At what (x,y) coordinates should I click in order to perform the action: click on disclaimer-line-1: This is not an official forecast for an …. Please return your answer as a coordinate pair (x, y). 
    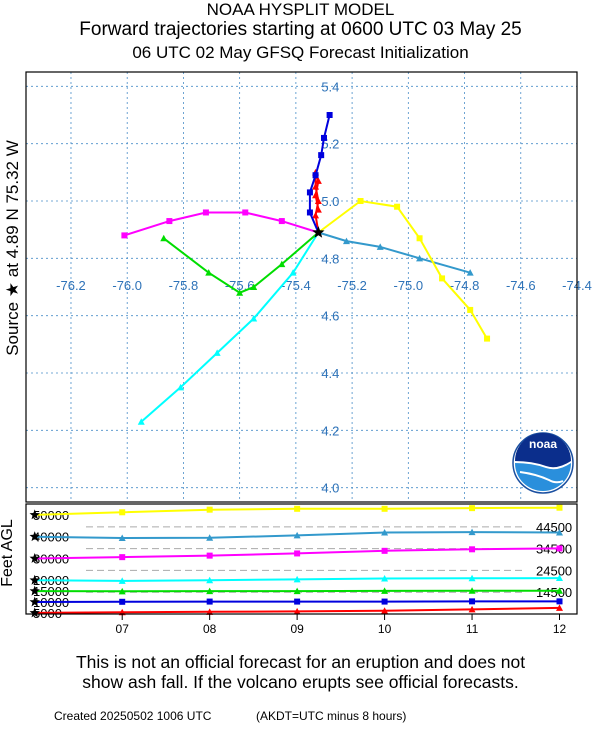
    Looking at the image, I should click on (300, 662).